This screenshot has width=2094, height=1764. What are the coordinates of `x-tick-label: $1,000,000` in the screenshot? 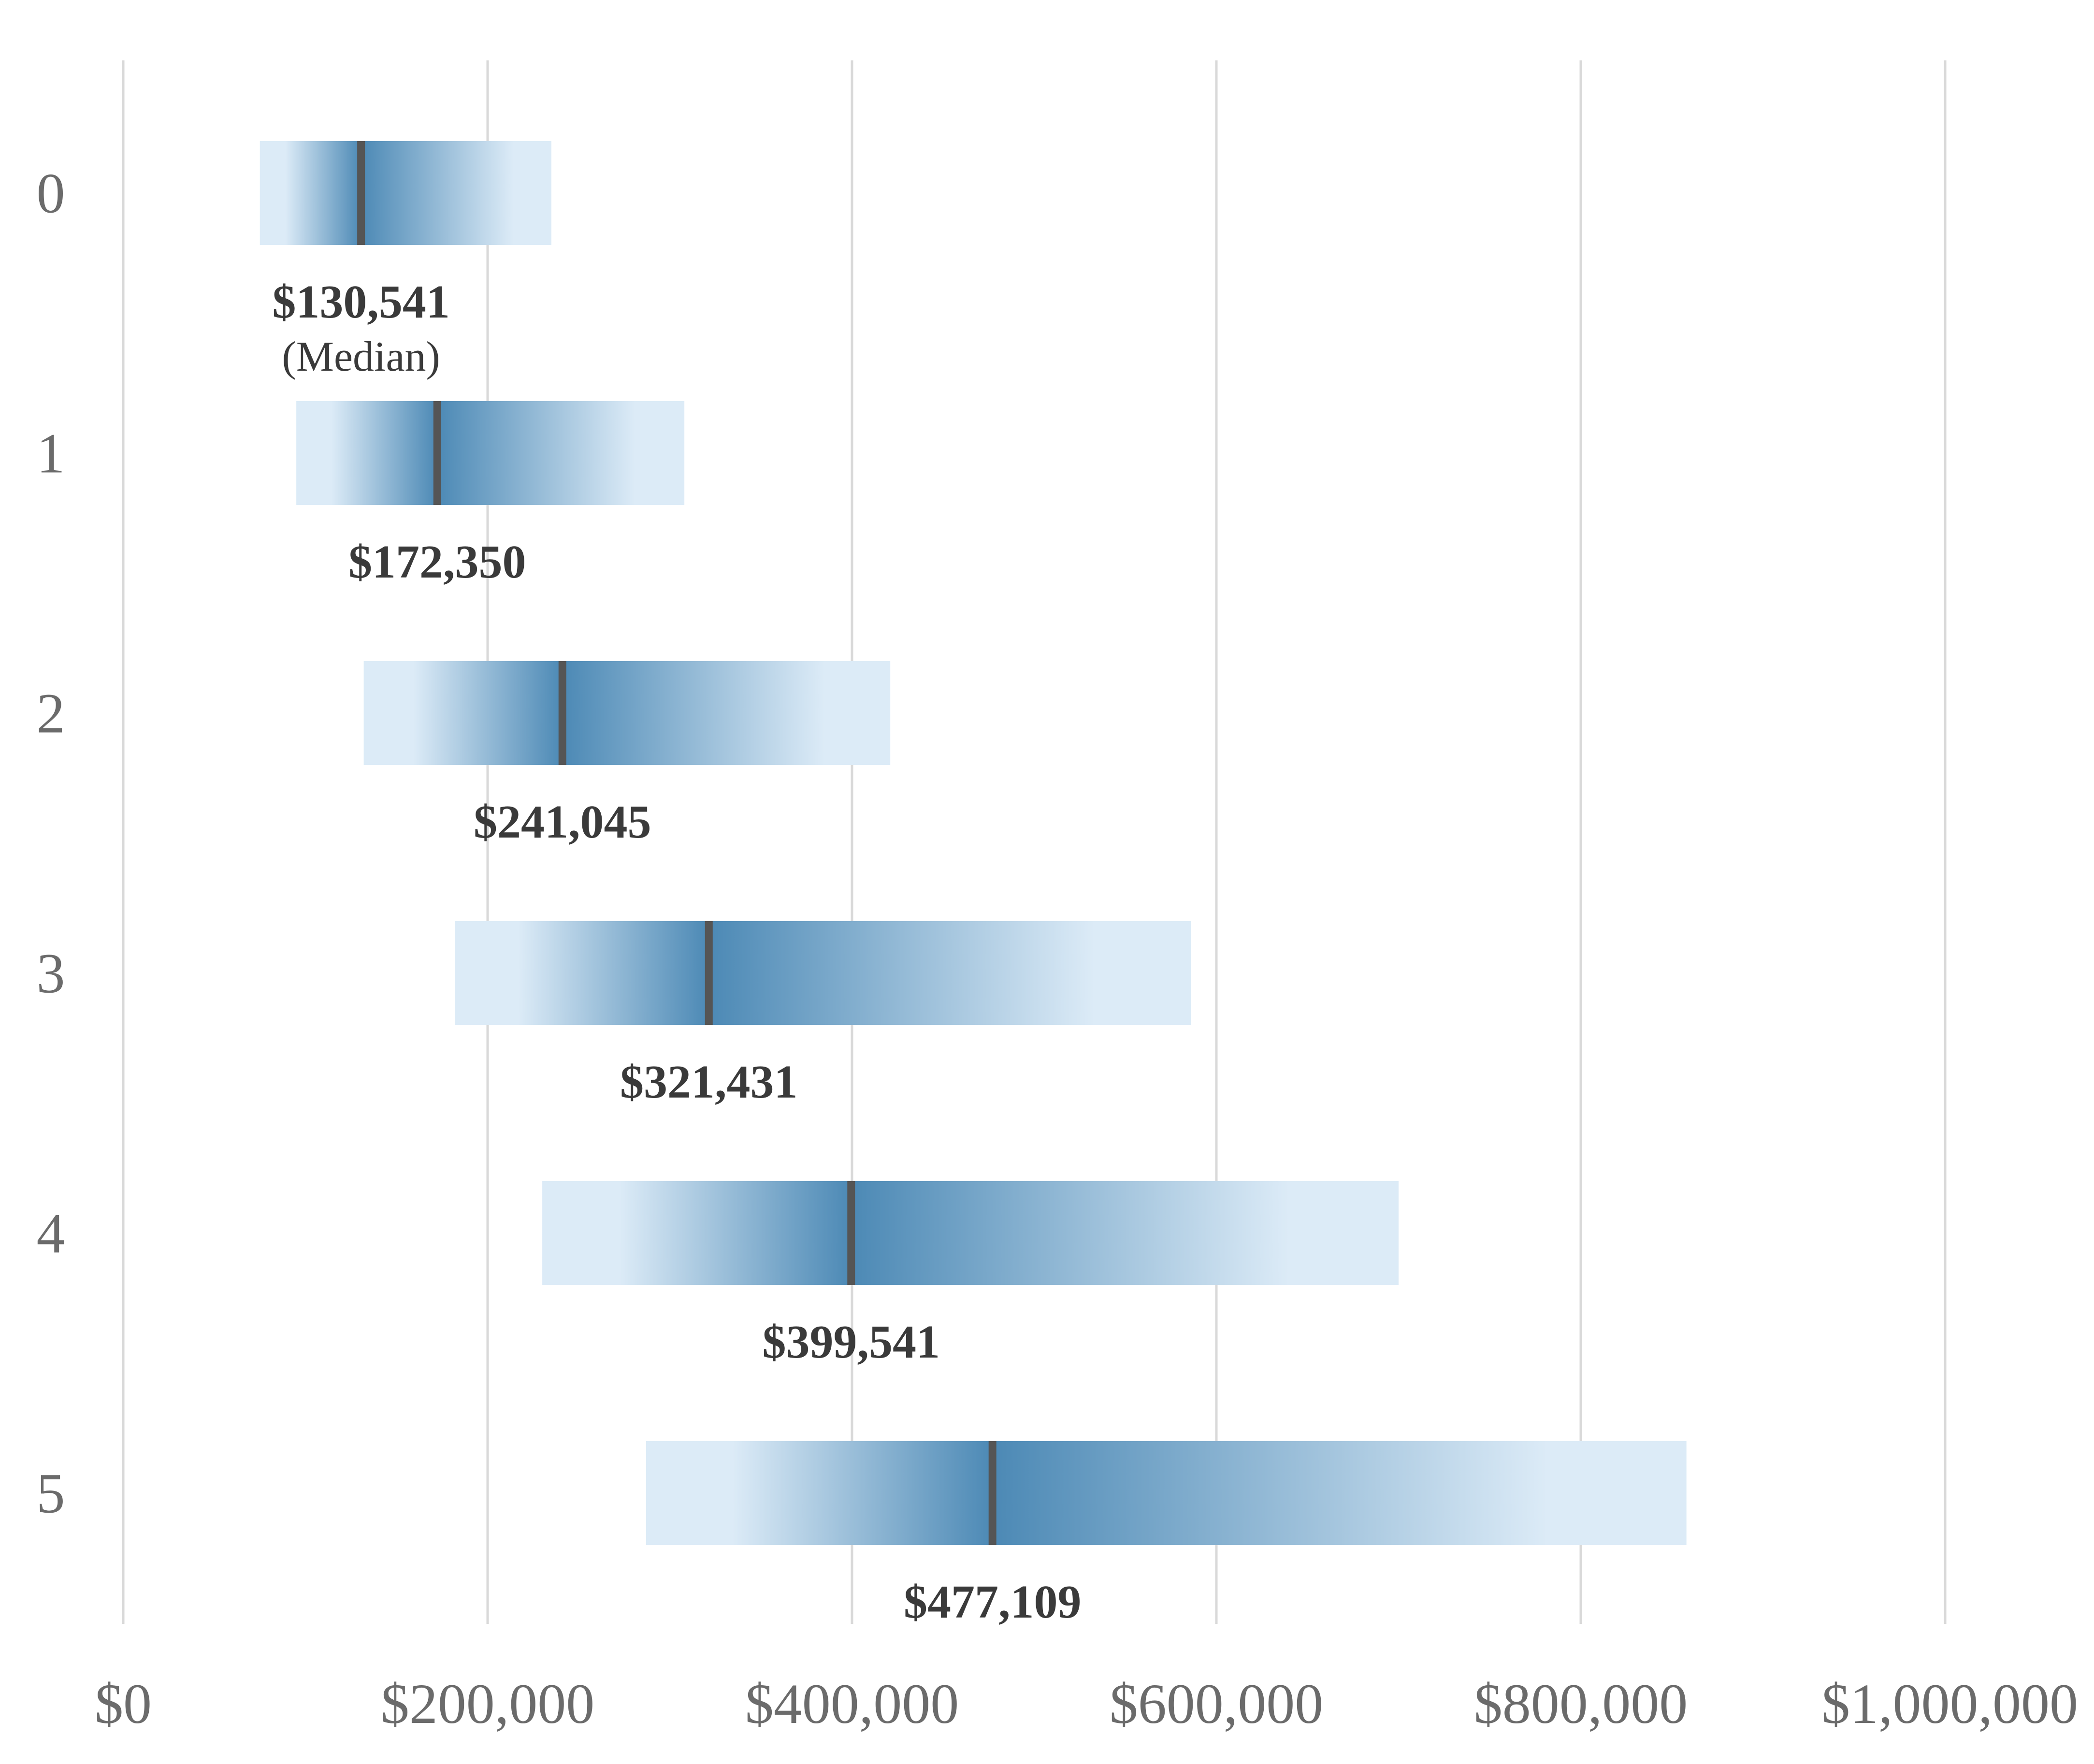 It's located at (1949, 1703).